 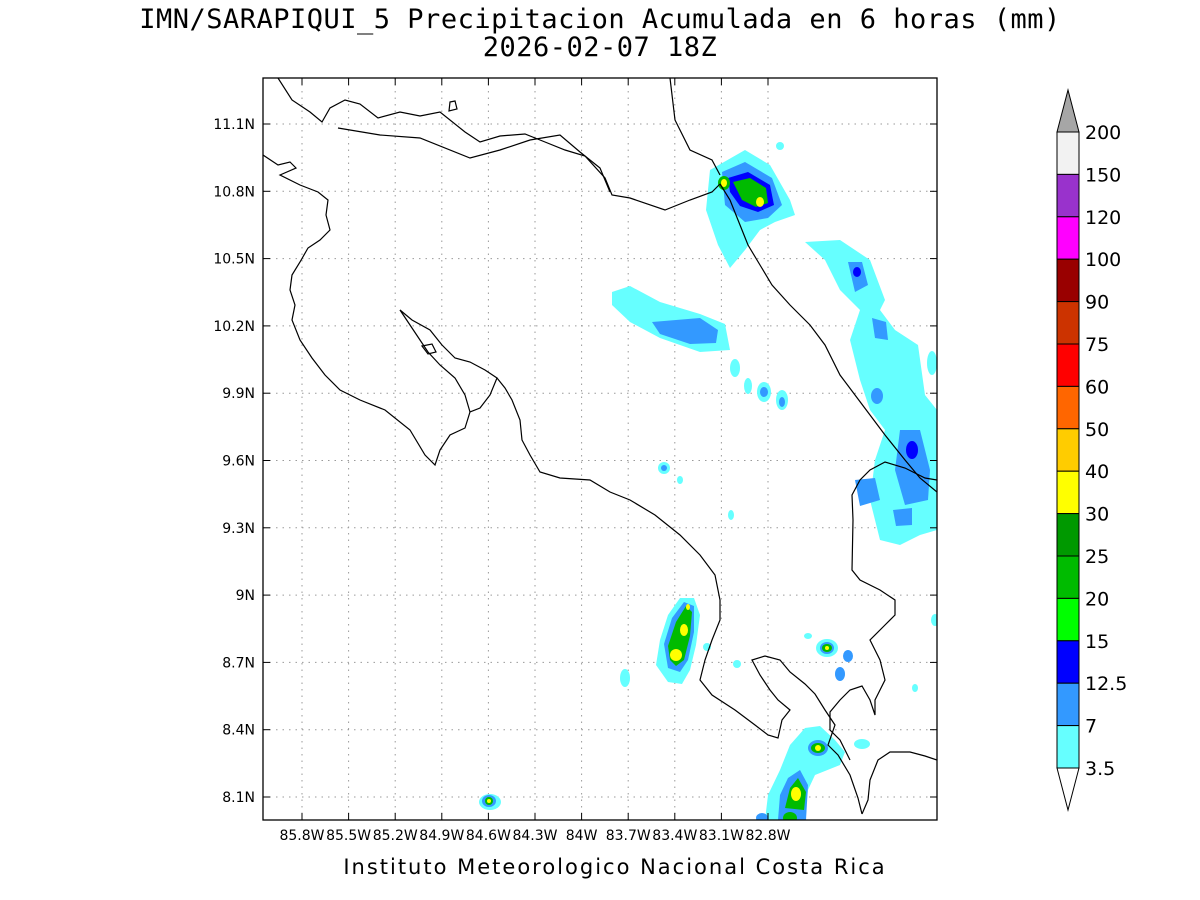 I want to click on colorbar-label: 40, so click(x=1097, y=472).